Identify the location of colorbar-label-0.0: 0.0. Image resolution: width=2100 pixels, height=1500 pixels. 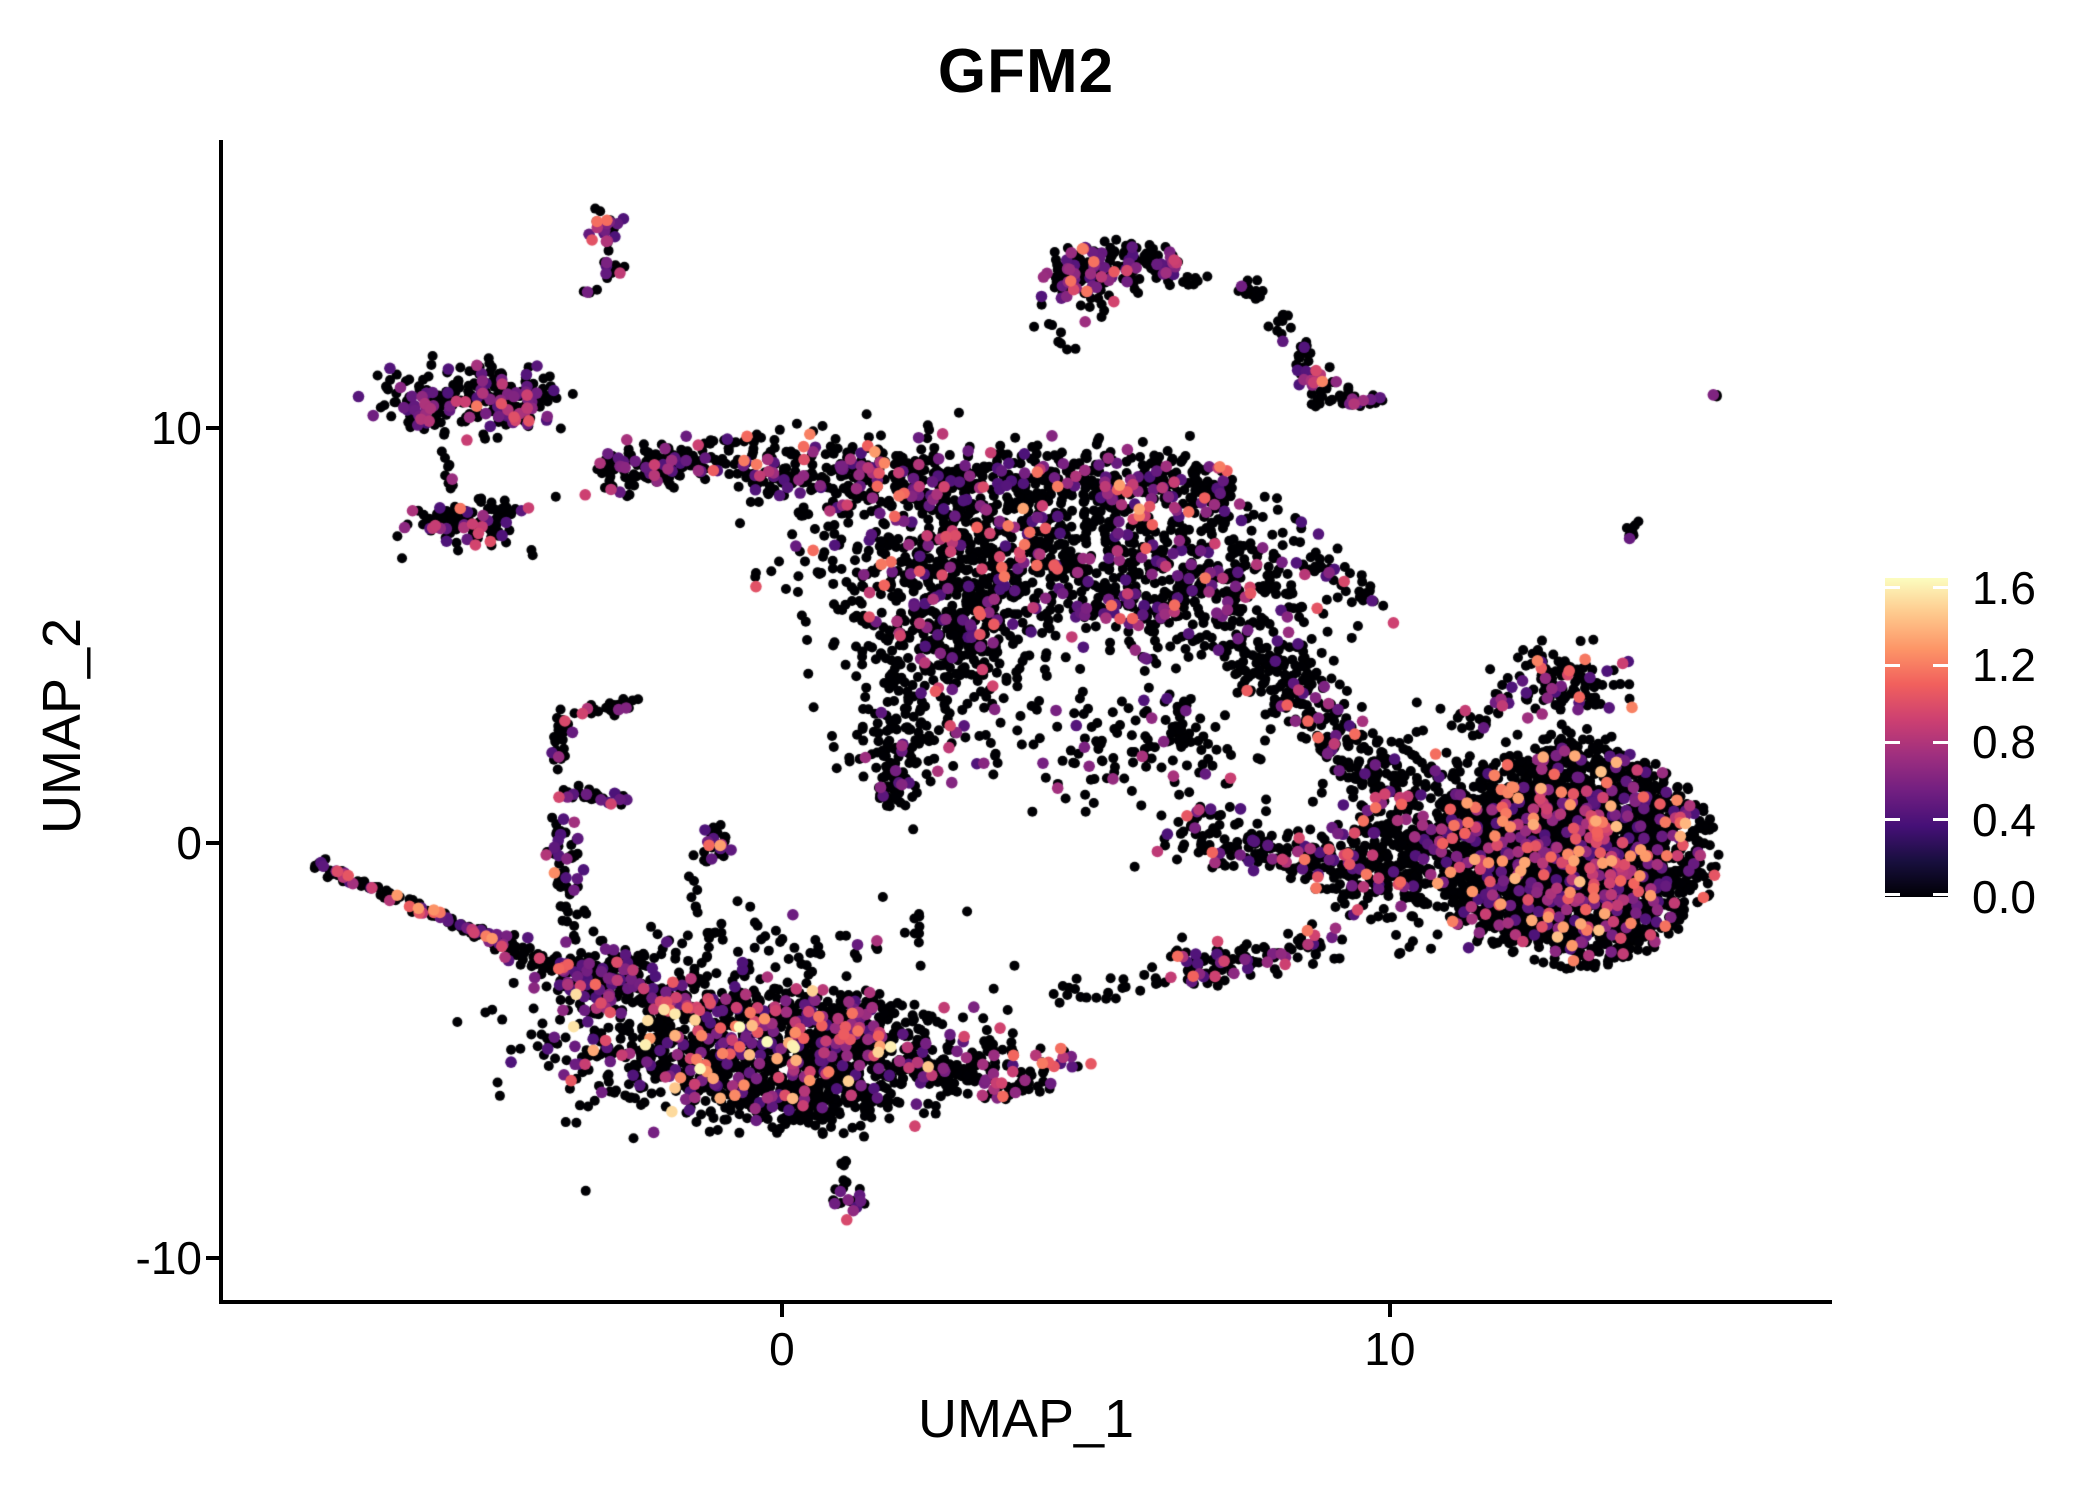
(2004, 897).